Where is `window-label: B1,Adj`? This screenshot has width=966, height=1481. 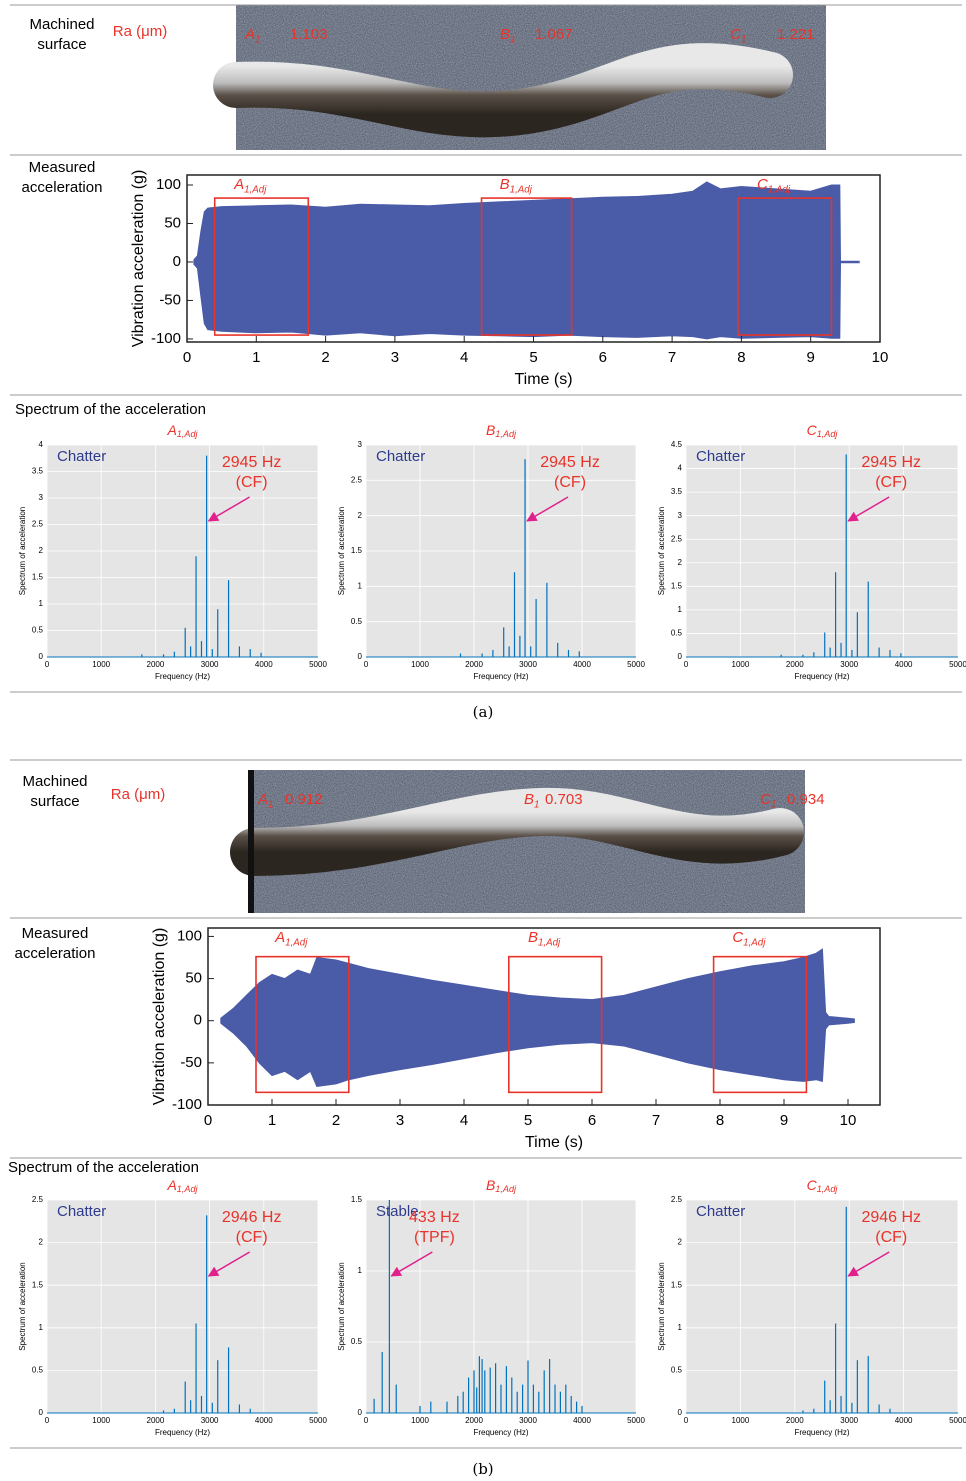
window-label: B1,Adj is located at coordinates (544, 938).